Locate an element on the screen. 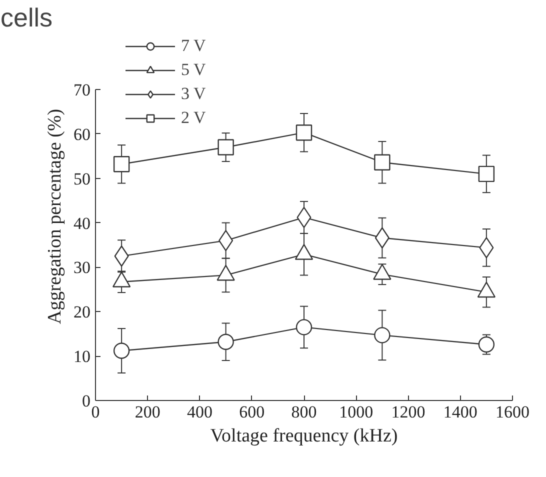 The height and width of the screenshot is (477, 546). x-tick-label: 1000 is located at coordinates (356, 412).